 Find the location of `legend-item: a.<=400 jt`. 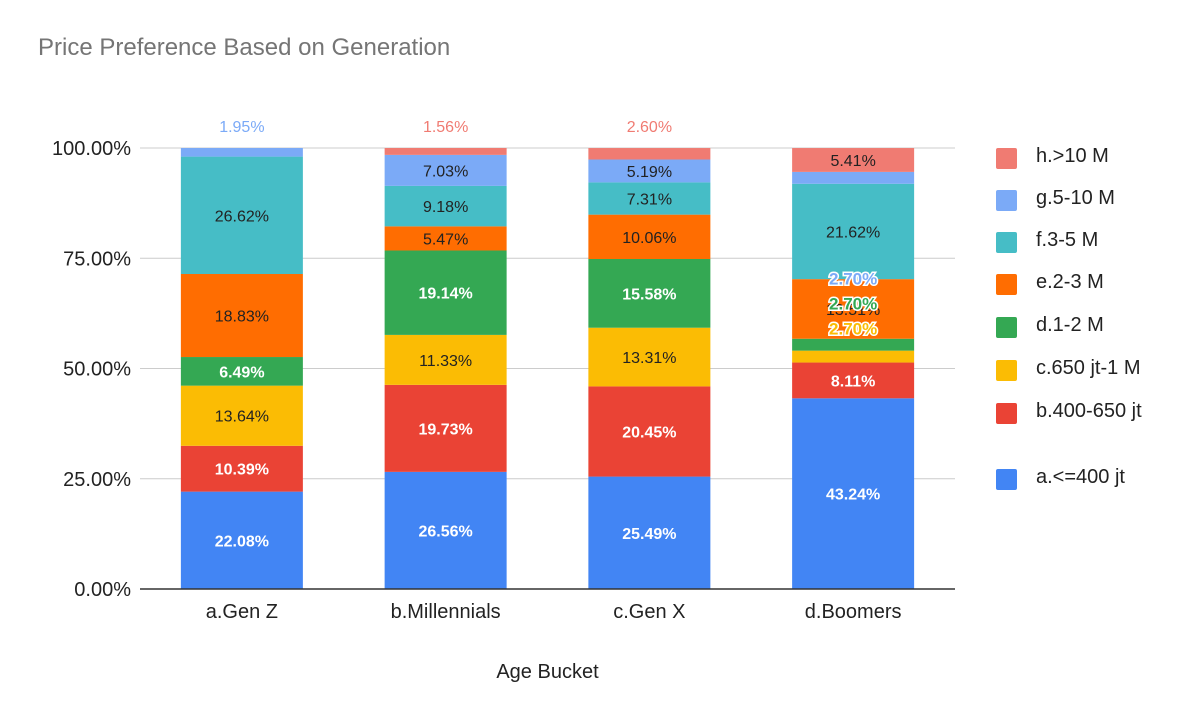

legend-item: a.<=400 jt is located at coordinates (1081, 478).